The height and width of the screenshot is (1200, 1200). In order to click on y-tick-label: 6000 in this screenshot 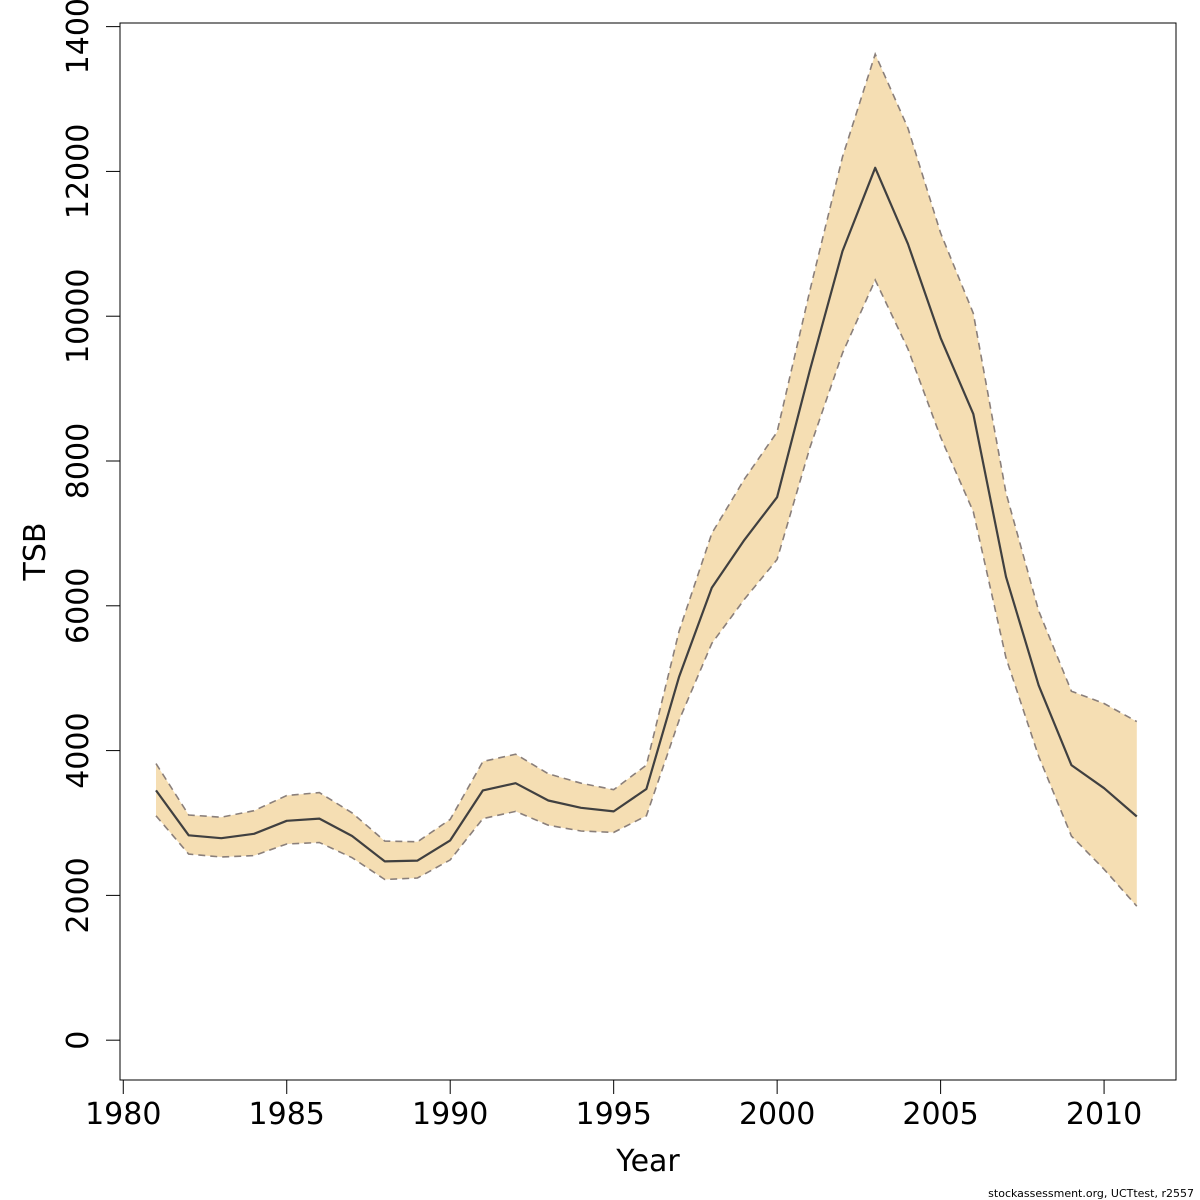, I will do `click(78, 606)`.